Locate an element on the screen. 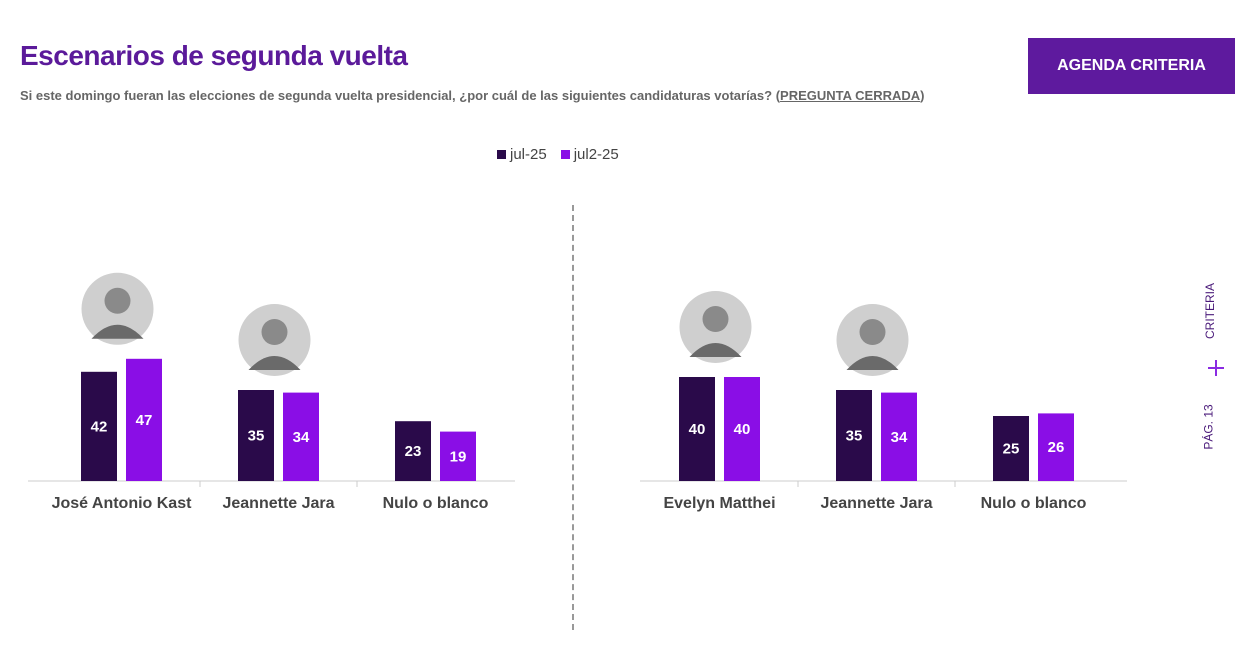 Image resolution: width=1235 pixels, height=649 pixels. legend-swatch-series2 is located at coordinates (565, 154).